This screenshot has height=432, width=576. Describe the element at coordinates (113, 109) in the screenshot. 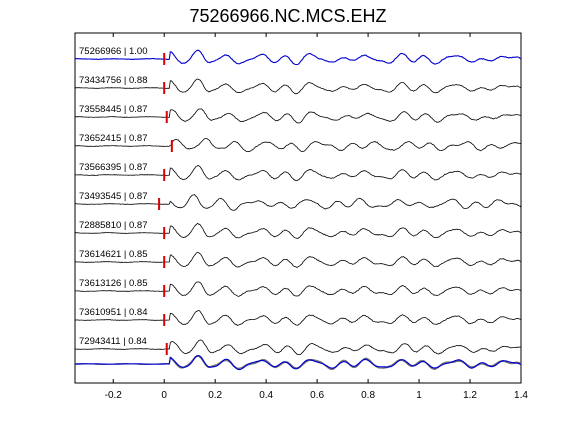

I see `trace-label: 73558445 | 0.87` at that location.